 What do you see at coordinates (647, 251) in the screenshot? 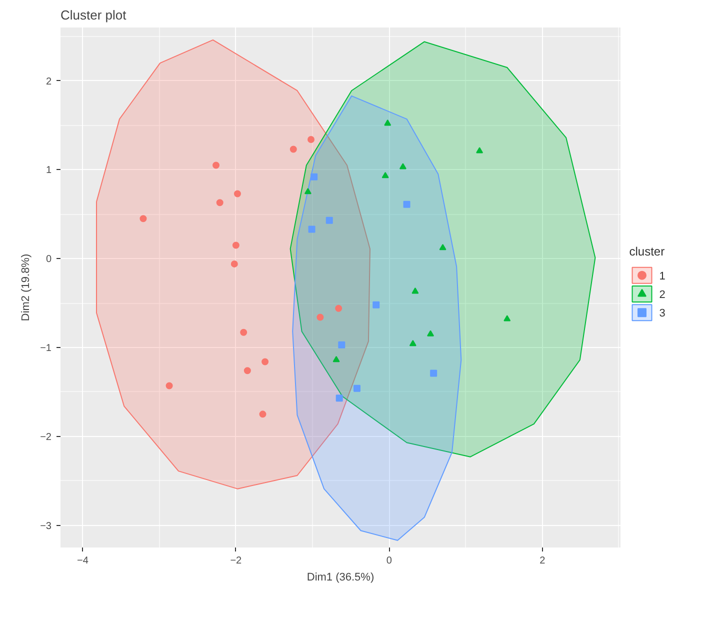
I see `legend-title: cluster` at bounding box center [647, 251].